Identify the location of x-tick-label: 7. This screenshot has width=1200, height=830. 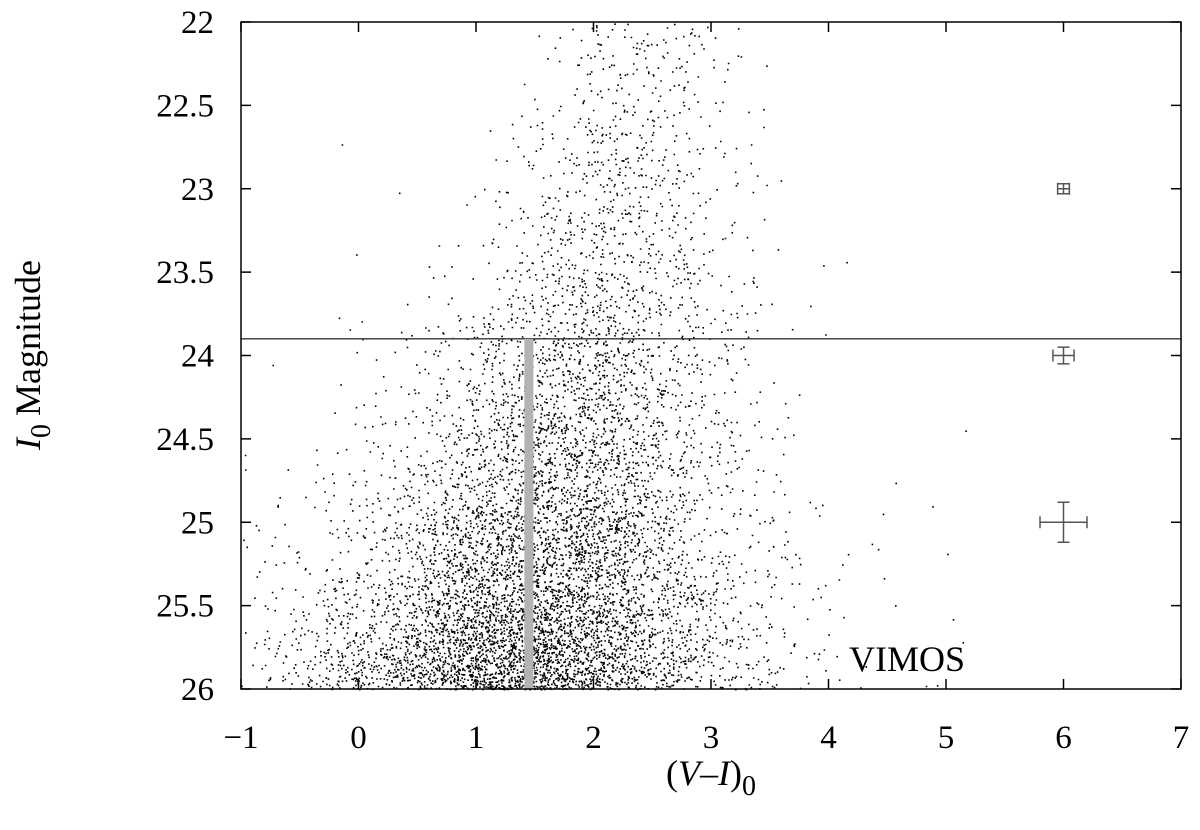
(1181, 738).